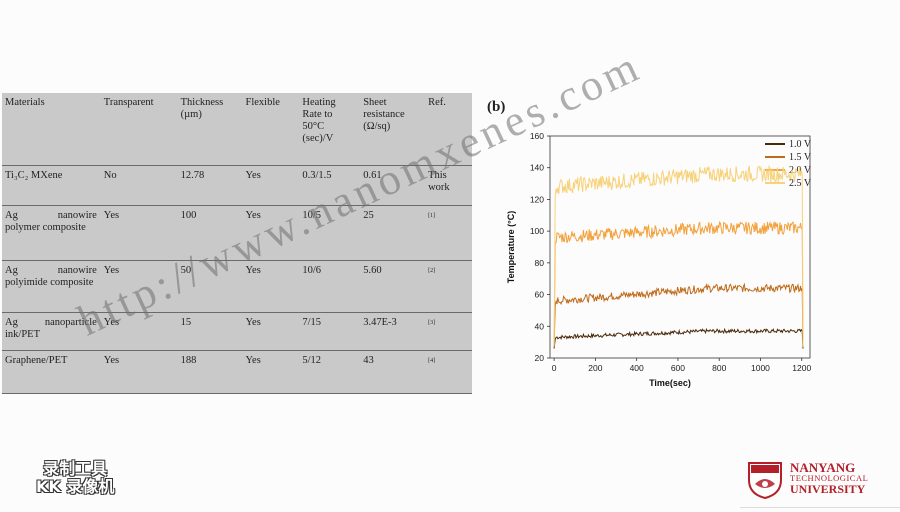  I want to click on panel-label: (b), so click(496, 107).